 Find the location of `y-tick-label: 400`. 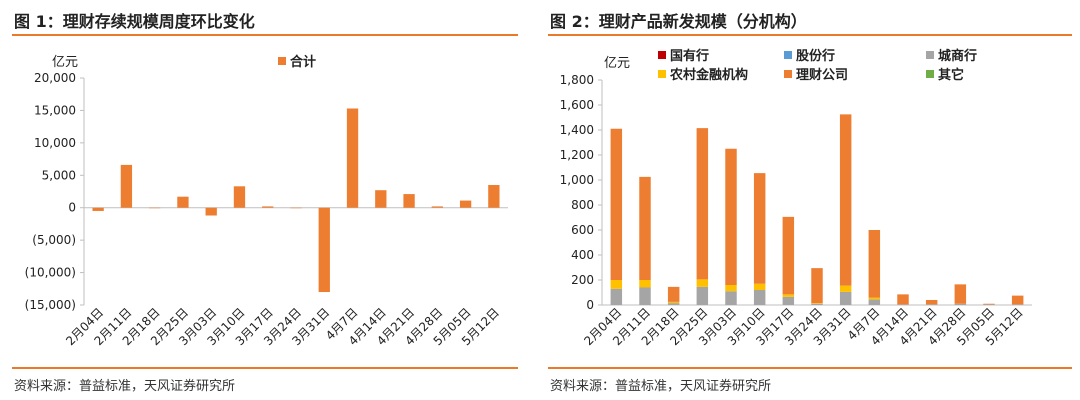

y-tick-label: 400 is located at coordinates (582, 255).